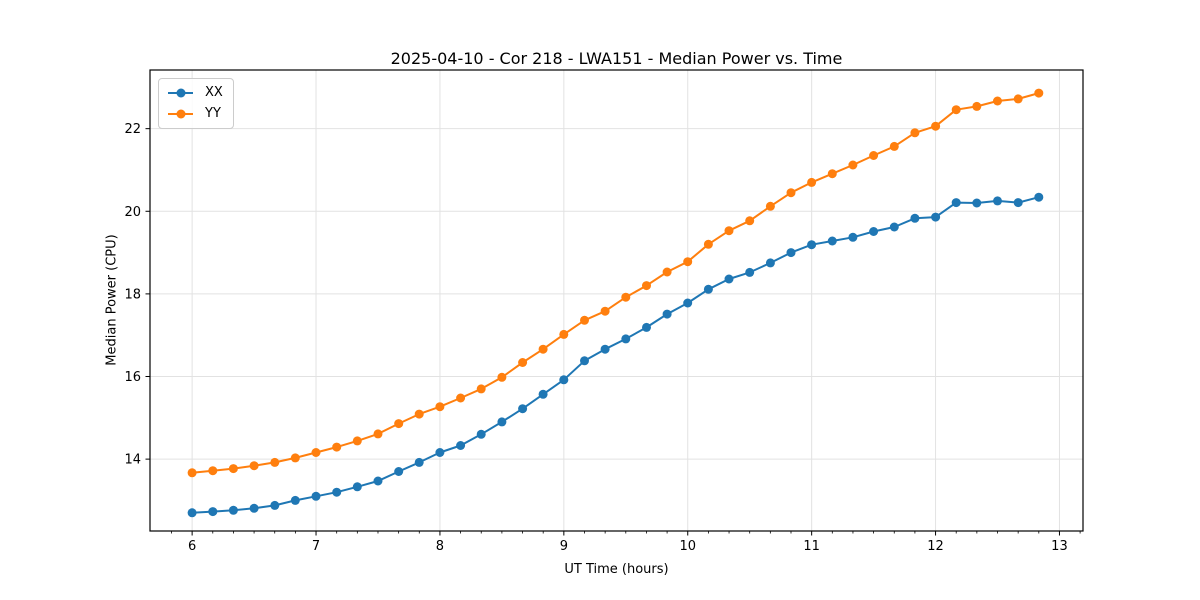 The height and width of the screenshot is (600, 1200). I want to click on y-tick-label: 14, so click(132, 460).